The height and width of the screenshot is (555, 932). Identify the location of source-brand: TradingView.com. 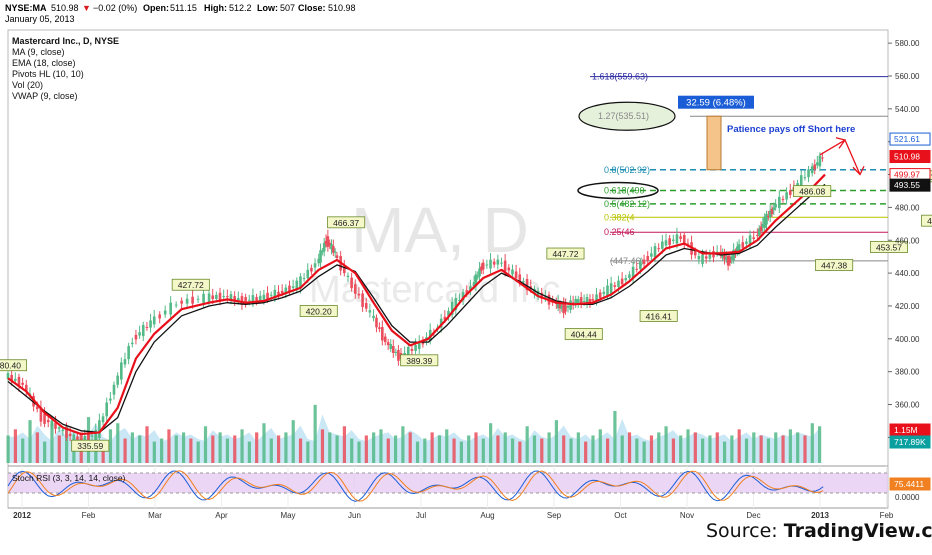
(857, 531).